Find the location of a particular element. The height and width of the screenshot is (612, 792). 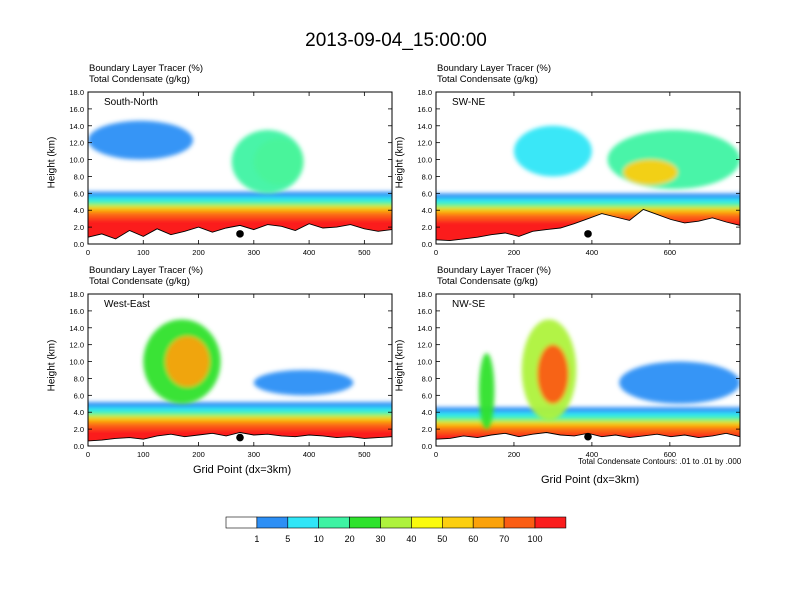

terrain is located at coordinates (588, 226).